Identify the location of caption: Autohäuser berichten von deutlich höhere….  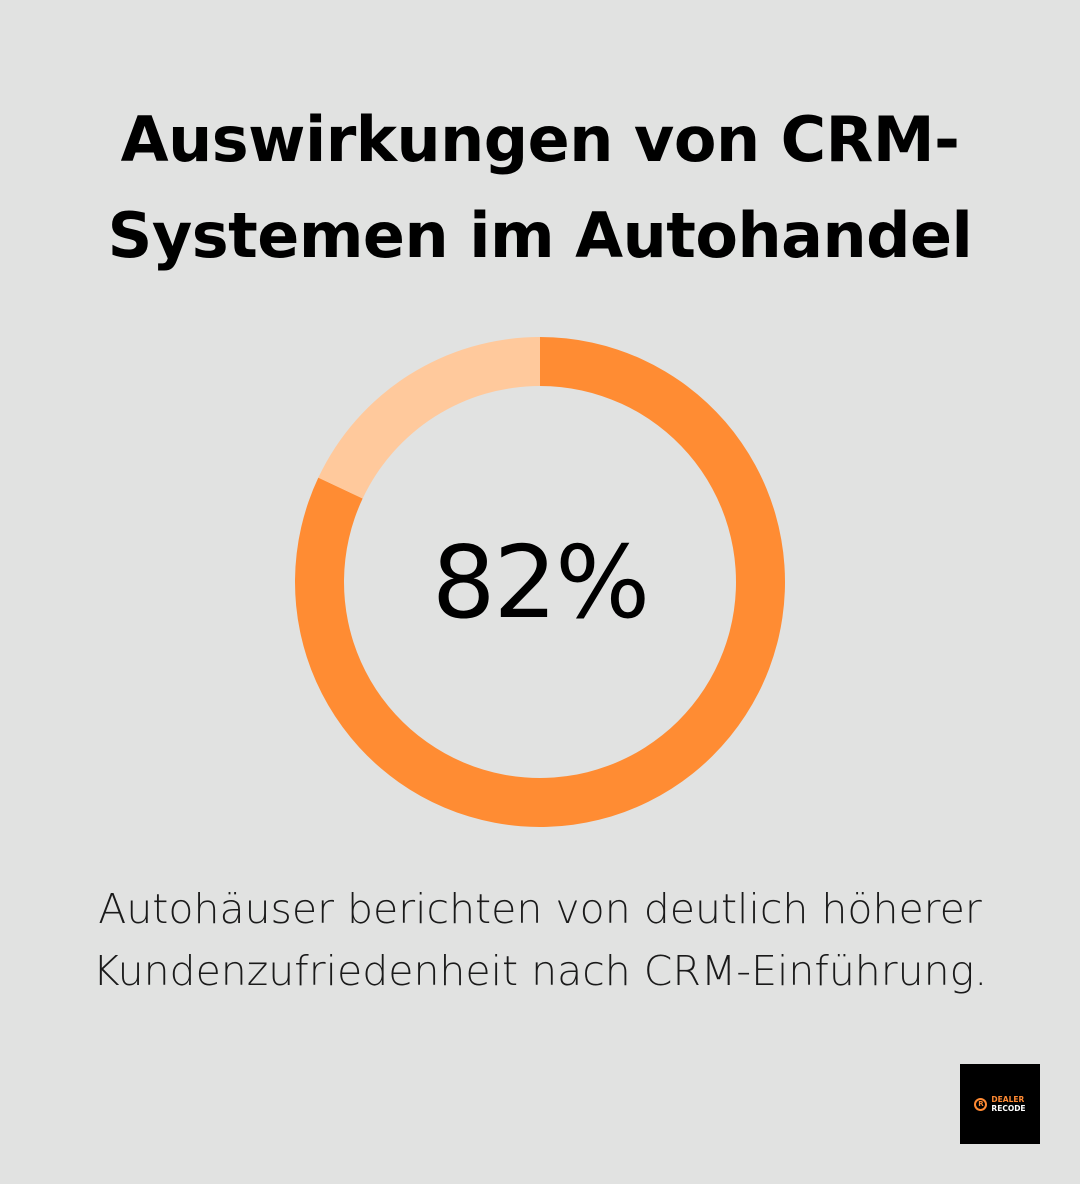
(540, 940).